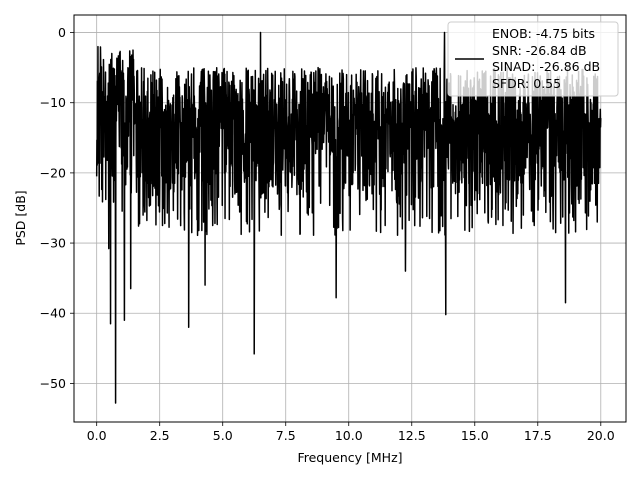 This screenshot has width=640, height=480. Describe the element at coordinates (349, 457) in the screenshot. I see `x-axis-label: Frequency [MHz]` at that location.